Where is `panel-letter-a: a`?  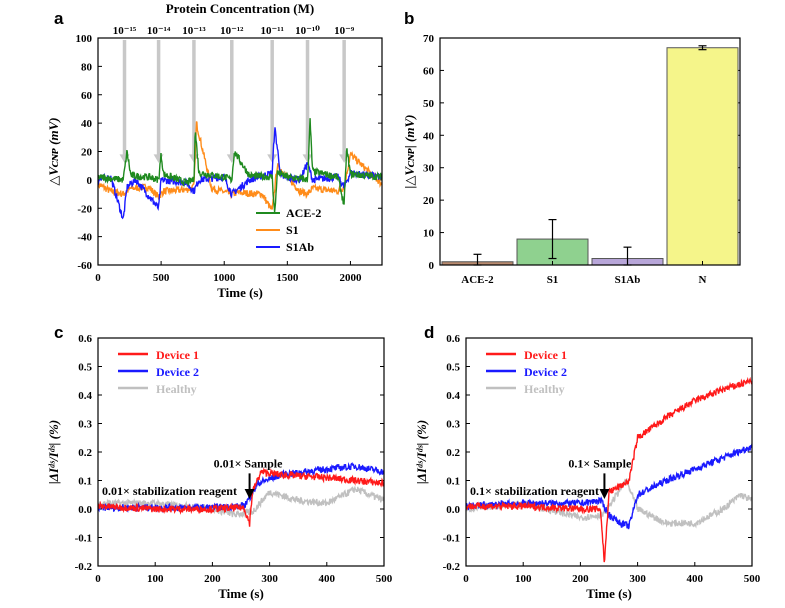
panel-letter-a: a is located at coordinates (59, 18).